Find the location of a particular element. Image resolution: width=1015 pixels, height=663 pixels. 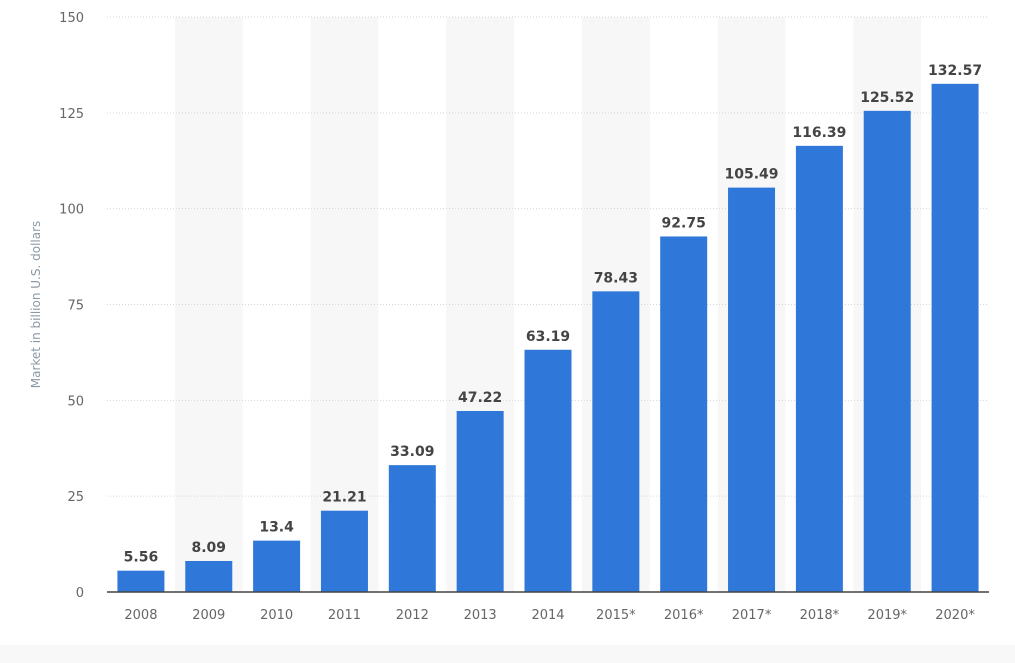

data-label: 92.75 is located at coordinates (684, 223).